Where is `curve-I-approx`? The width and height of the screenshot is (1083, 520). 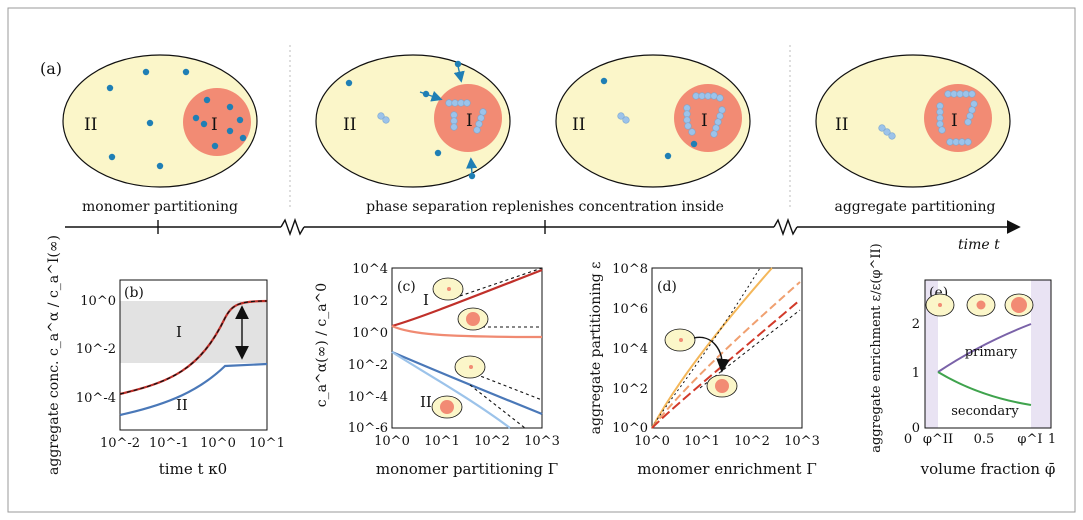 curve-I-approx is located at coordinates (193, 347).